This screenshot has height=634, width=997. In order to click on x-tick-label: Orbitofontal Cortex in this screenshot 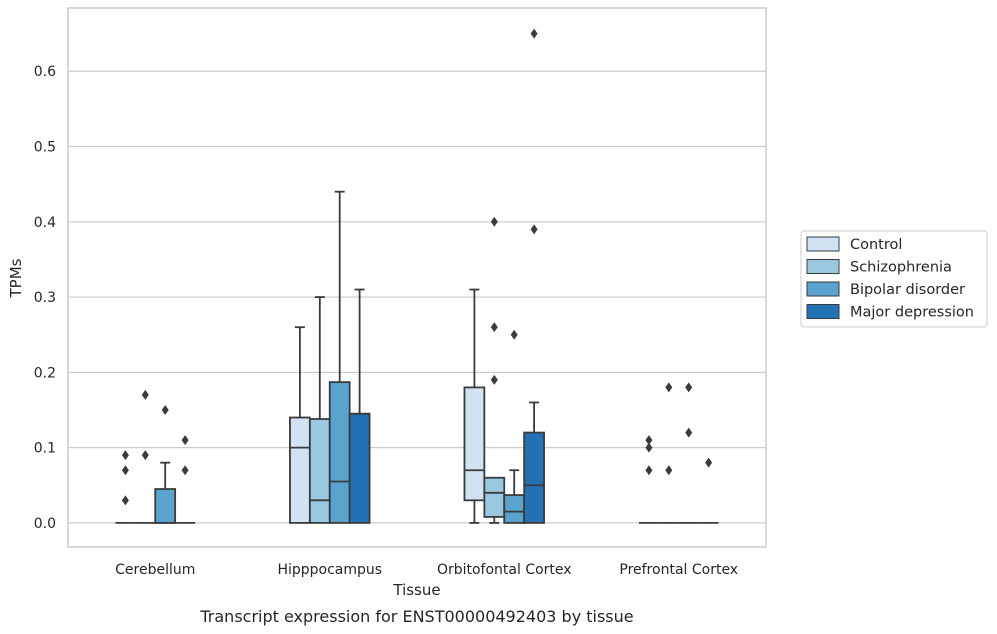, I will do `click(504, 570)`.